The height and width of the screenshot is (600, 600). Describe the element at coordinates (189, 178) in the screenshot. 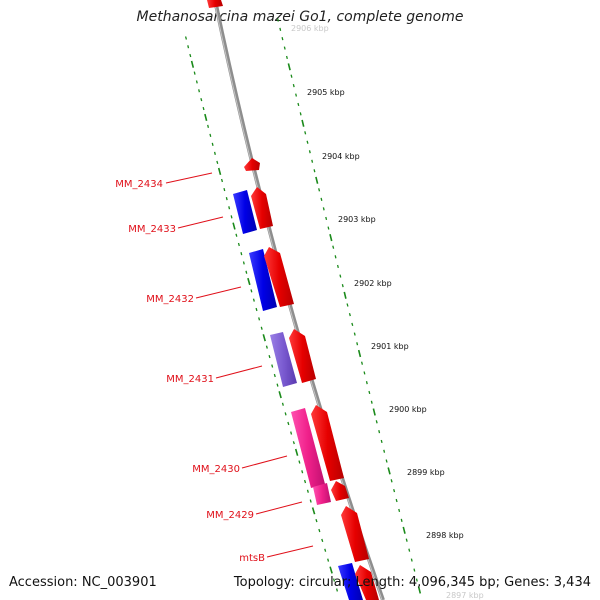

I see `leader-mm2434` at that location.